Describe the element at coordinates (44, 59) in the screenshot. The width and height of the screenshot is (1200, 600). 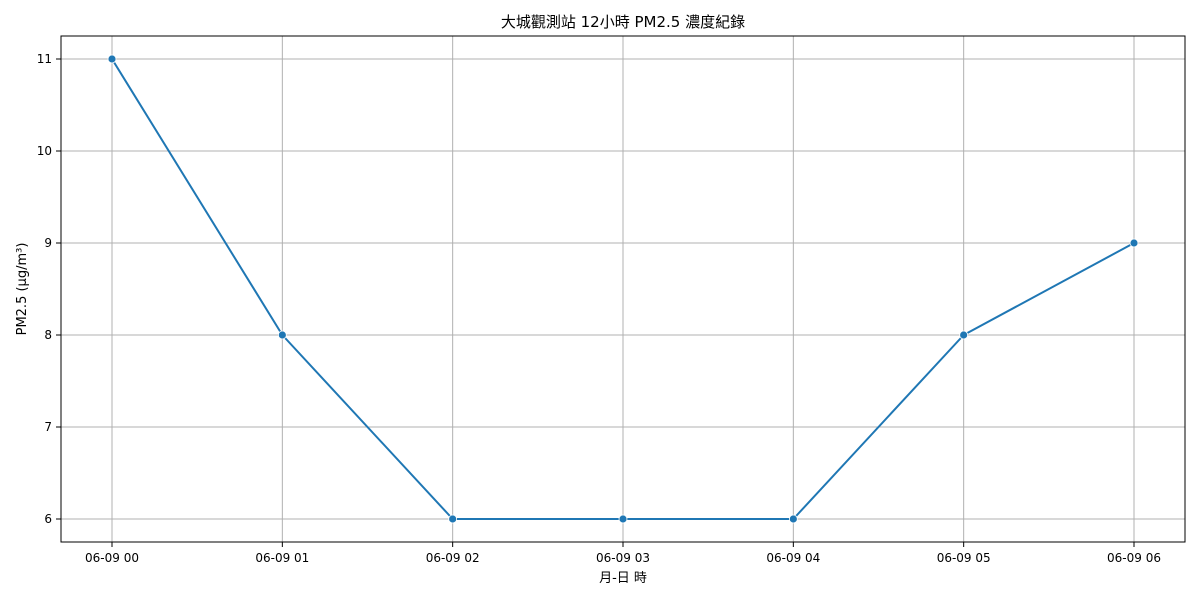
I see `y-tick-label: 11` at that location.